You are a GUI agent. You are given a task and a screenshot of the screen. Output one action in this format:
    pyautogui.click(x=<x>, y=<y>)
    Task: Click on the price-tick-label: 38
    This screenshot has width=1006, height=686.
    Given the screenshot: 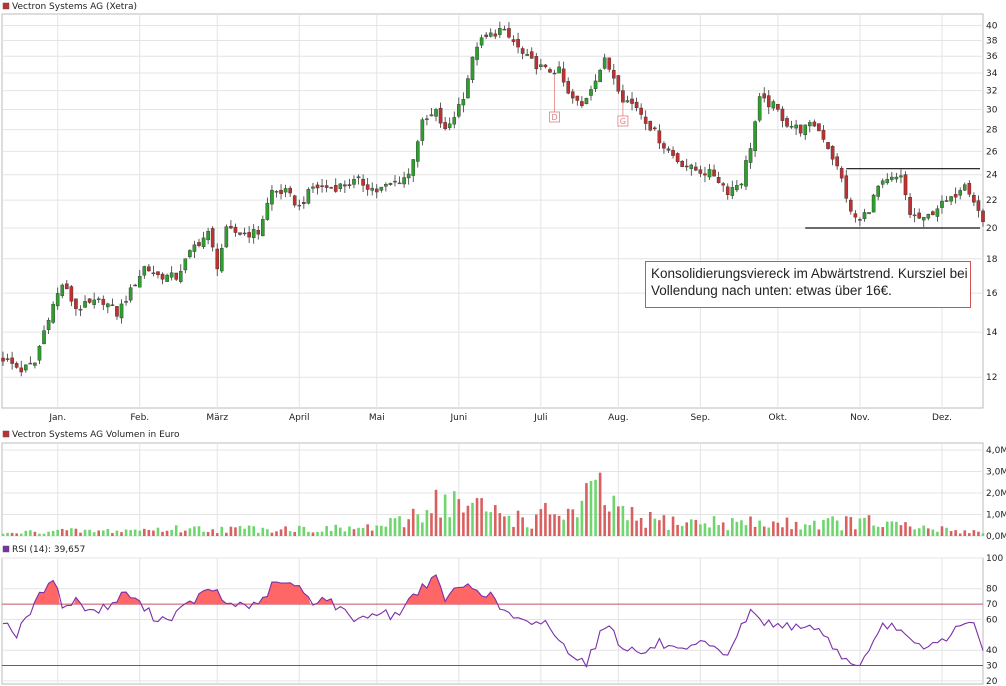 What is the action you would take?
    pyautogui.click(x=992, y=41)
    